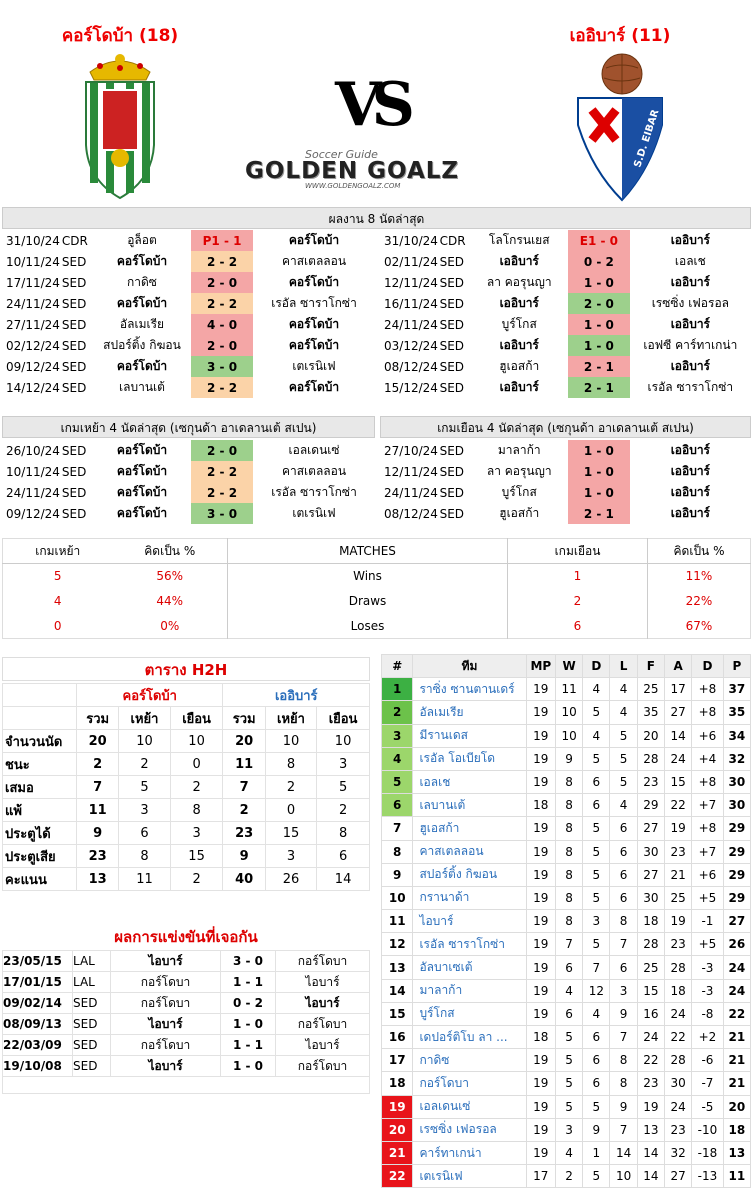 The height and width of the screenshot is (1191, 753). Describe the element at coordinates (469, 1014) in the screenshot. I see `league-team: บูร์โกส` at that location.